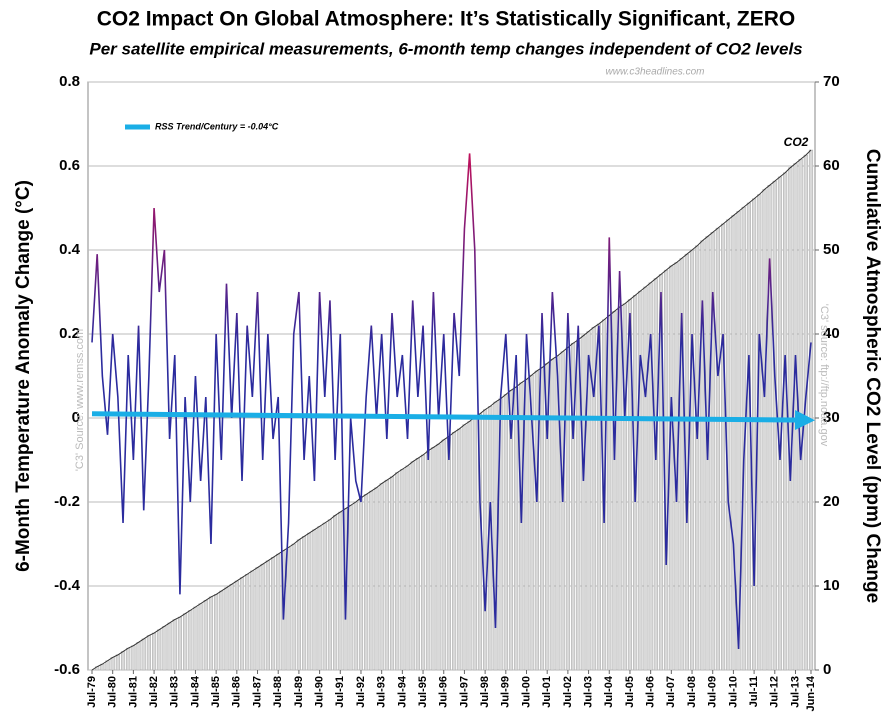  Describe the element at coordinates (464, 692) in the screenshot. I see `x-tick-label: Jul-97` at that location.